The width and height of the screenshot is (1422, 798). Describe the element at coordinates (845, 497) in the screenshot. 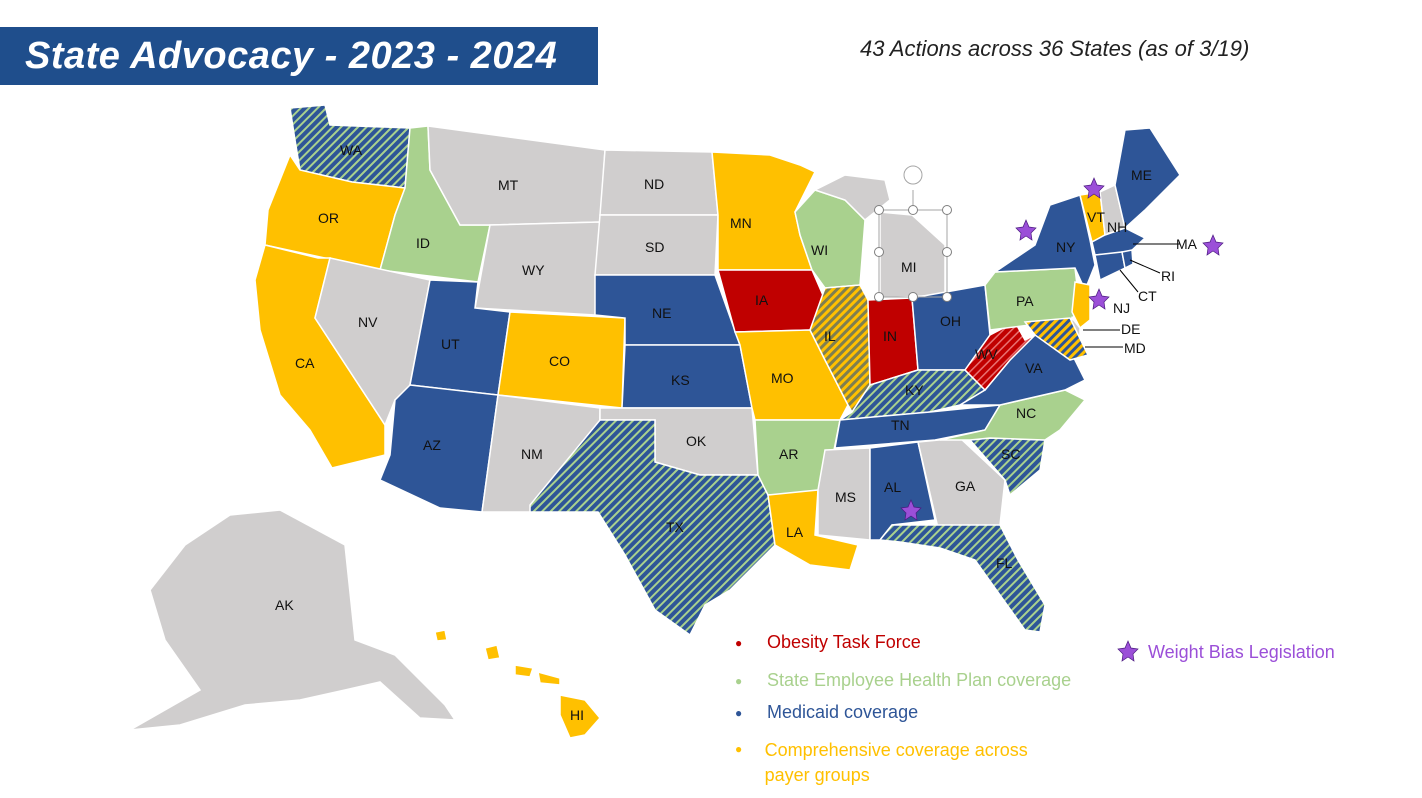

I see `label-ms: MS` at that location.